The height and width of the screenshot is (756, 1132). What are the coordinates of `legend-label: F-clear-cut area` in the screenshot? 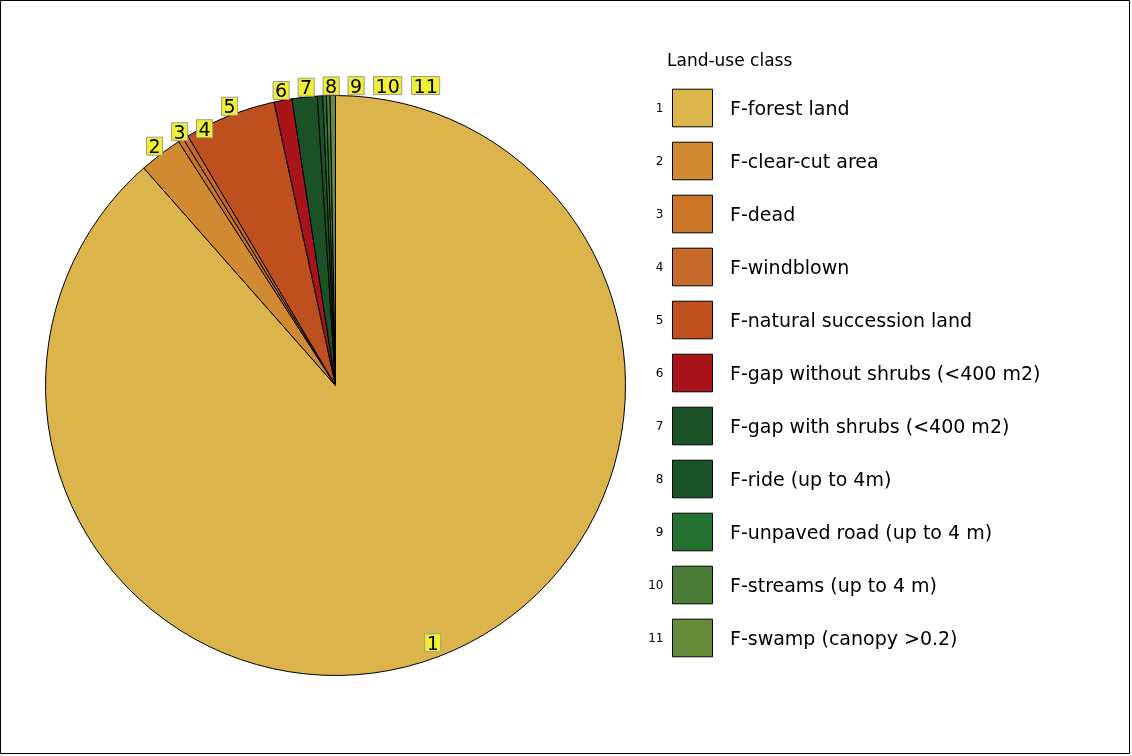 It's located at (804, 161).